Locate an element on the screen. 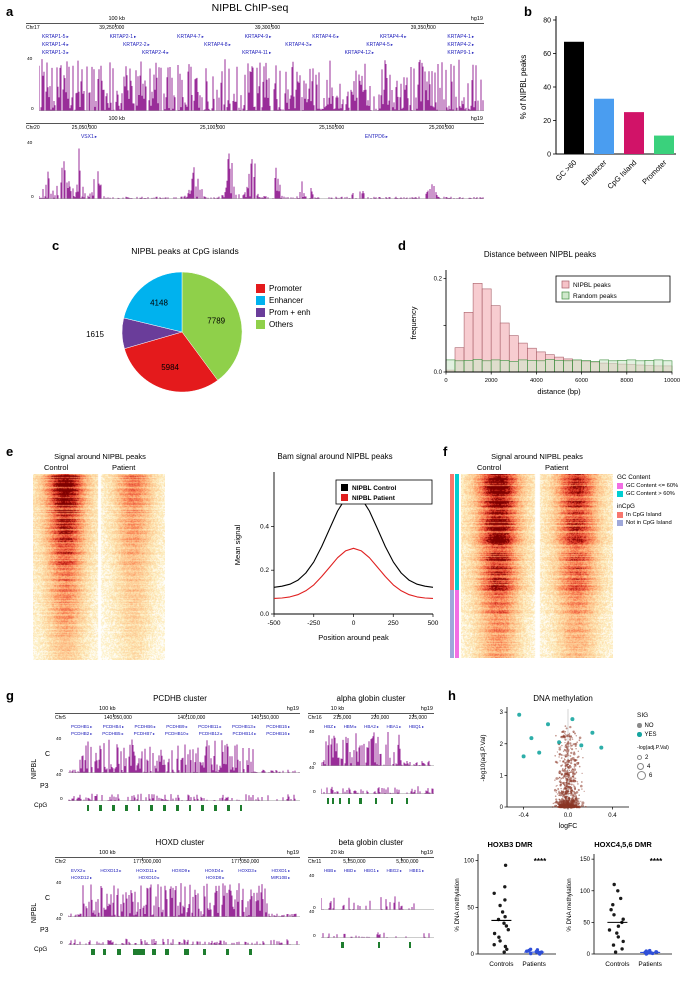 Image resolution: width=685 pixels, height=992 pixels. chrom-label: Chr20 is located at coordinates (33, 128).